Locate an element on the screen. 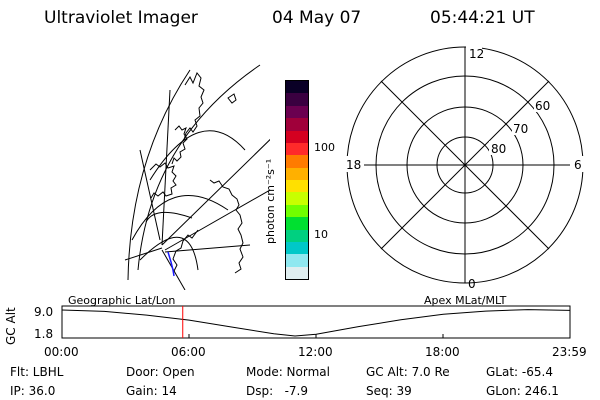 The width and height of the screenshot is (600, 400). status-dsp: Dsp: -7.9 is located at coordinates (277, 391).